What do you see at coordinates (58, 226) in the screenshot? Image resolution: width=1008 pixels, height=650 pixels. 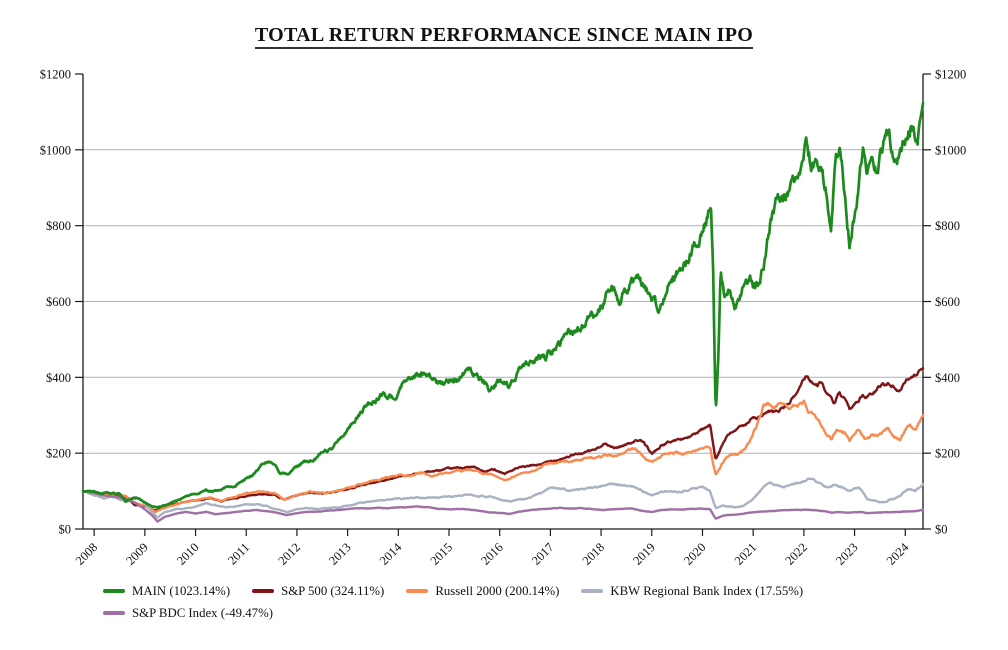 I see `y-axis-label-left: $800` at bounding box center [58, 226].